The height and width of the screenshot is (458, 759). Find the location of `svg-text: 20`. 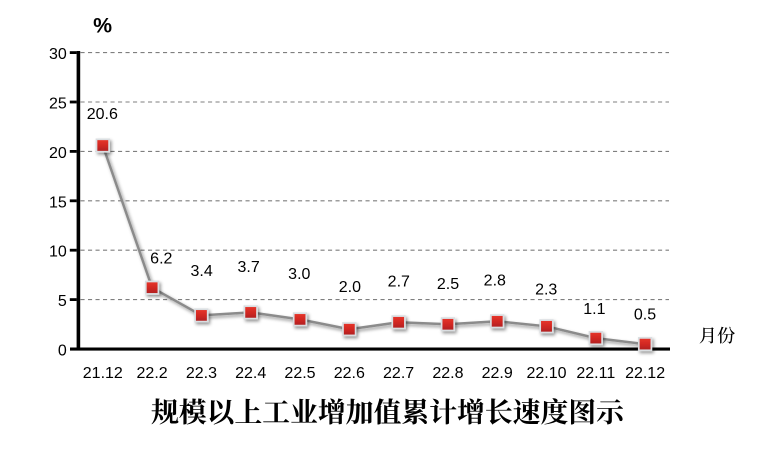

svg-text: 20 is located at coordinates (58, 153).